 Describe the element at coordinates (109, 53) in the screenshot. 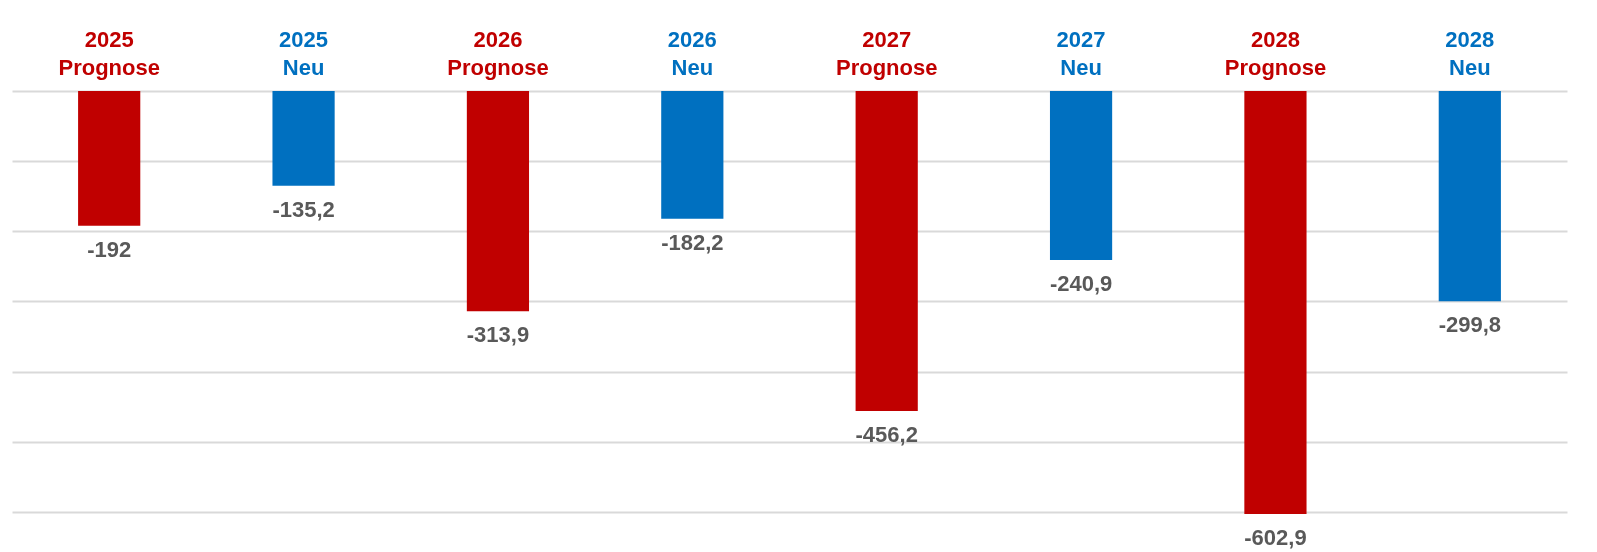

I see `x-tick-label: 2025 Prognose` at that location.